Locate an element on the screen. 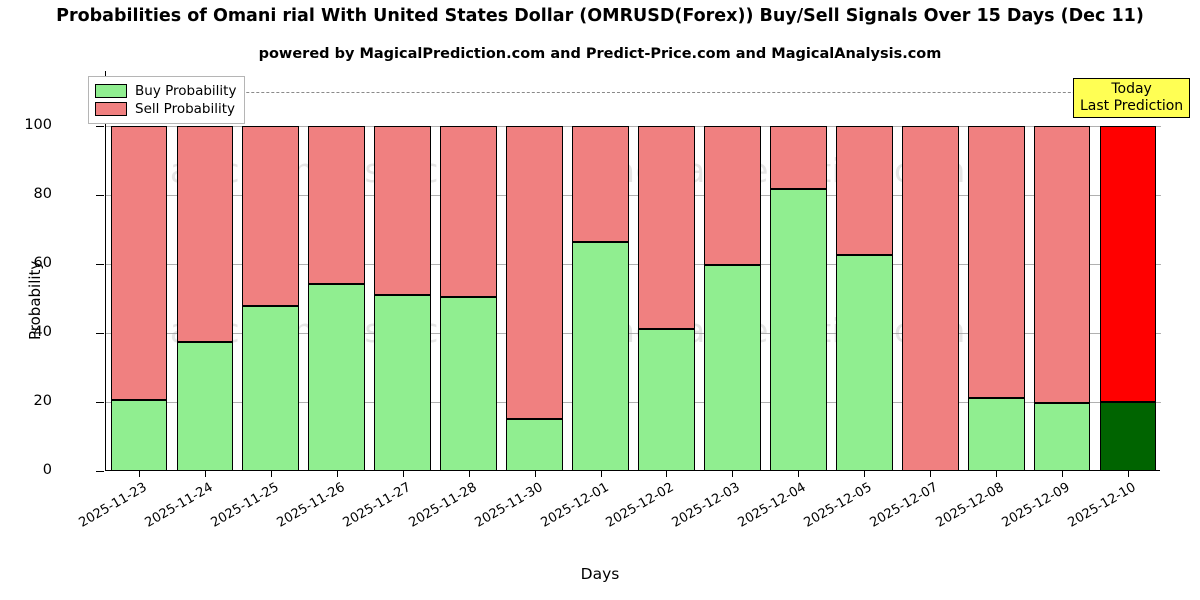 The width and height of the screenshot is (1200, 600). today-annotation: Today Last Prediction is located at coordinates (1132, 98).